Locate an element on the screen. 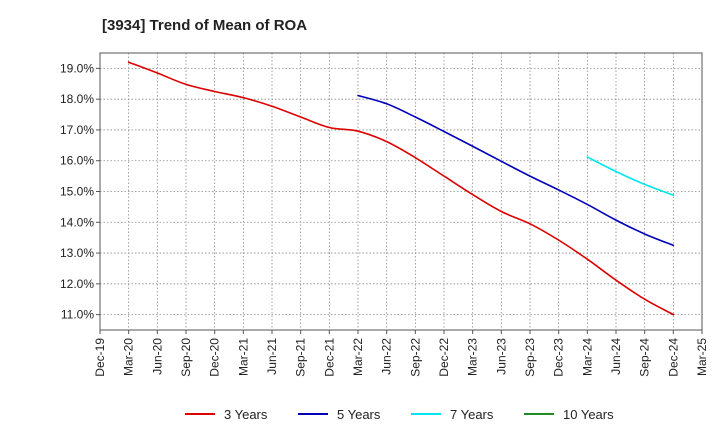  series-line-7-years is located at coordinates (630, 176).